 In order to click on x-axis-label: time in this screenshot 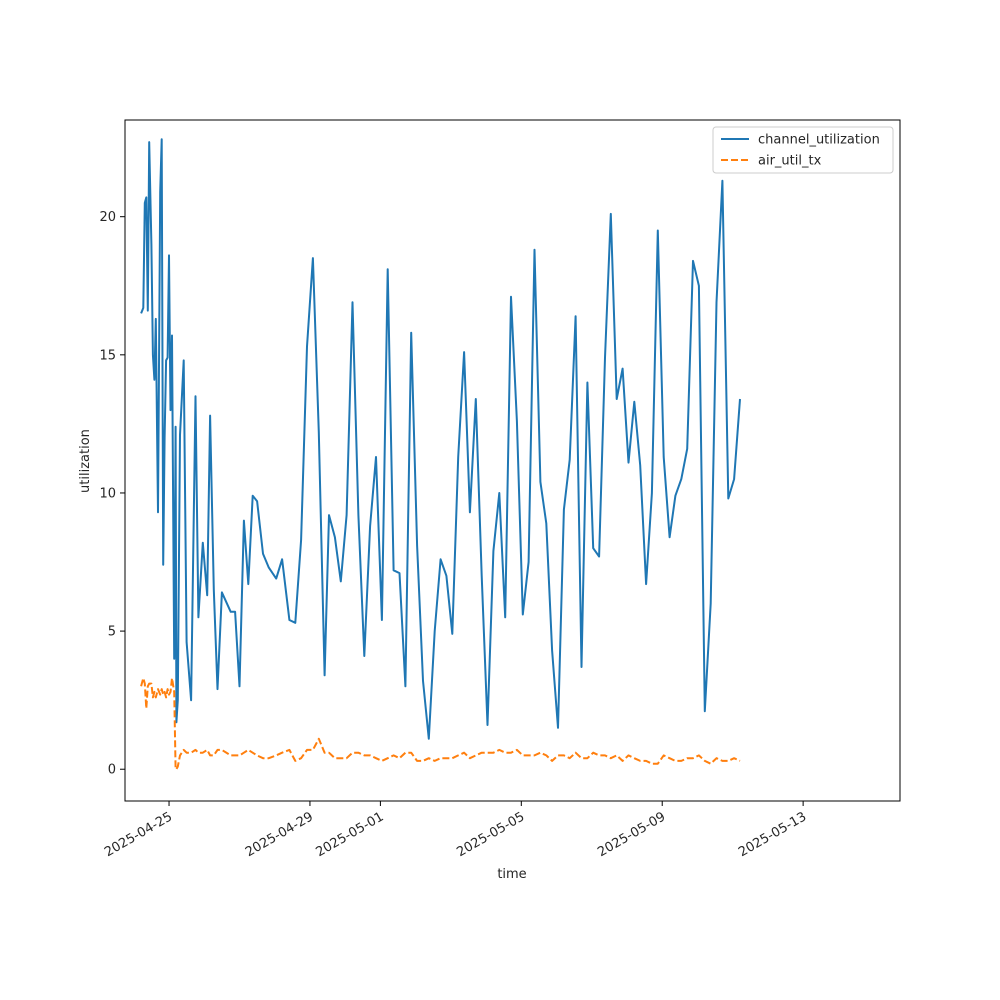, I will do `click(511, 874)`.